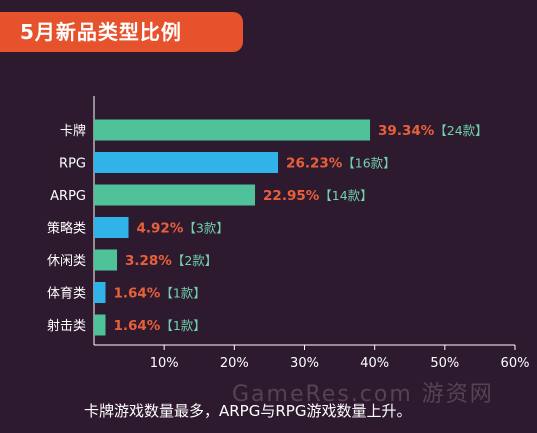 This screenshot has height=433, width=537. What do you see at coordinates (368, 163) in the screenshot?
I see `count-value: 【16款】` at bounding box center [368, 163].